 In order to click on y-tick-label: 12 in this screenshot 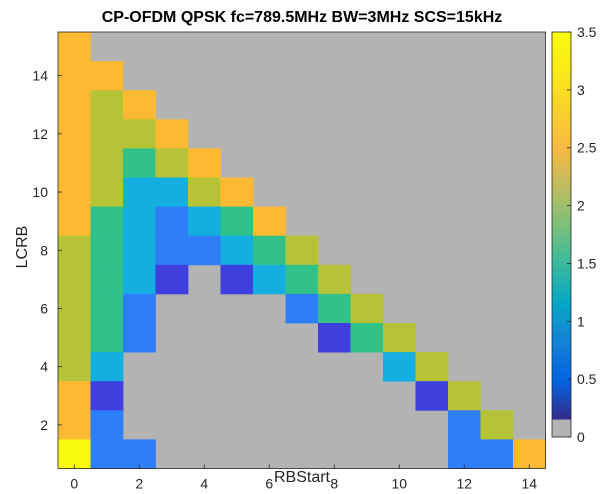, I will do `click(40, 134)`.